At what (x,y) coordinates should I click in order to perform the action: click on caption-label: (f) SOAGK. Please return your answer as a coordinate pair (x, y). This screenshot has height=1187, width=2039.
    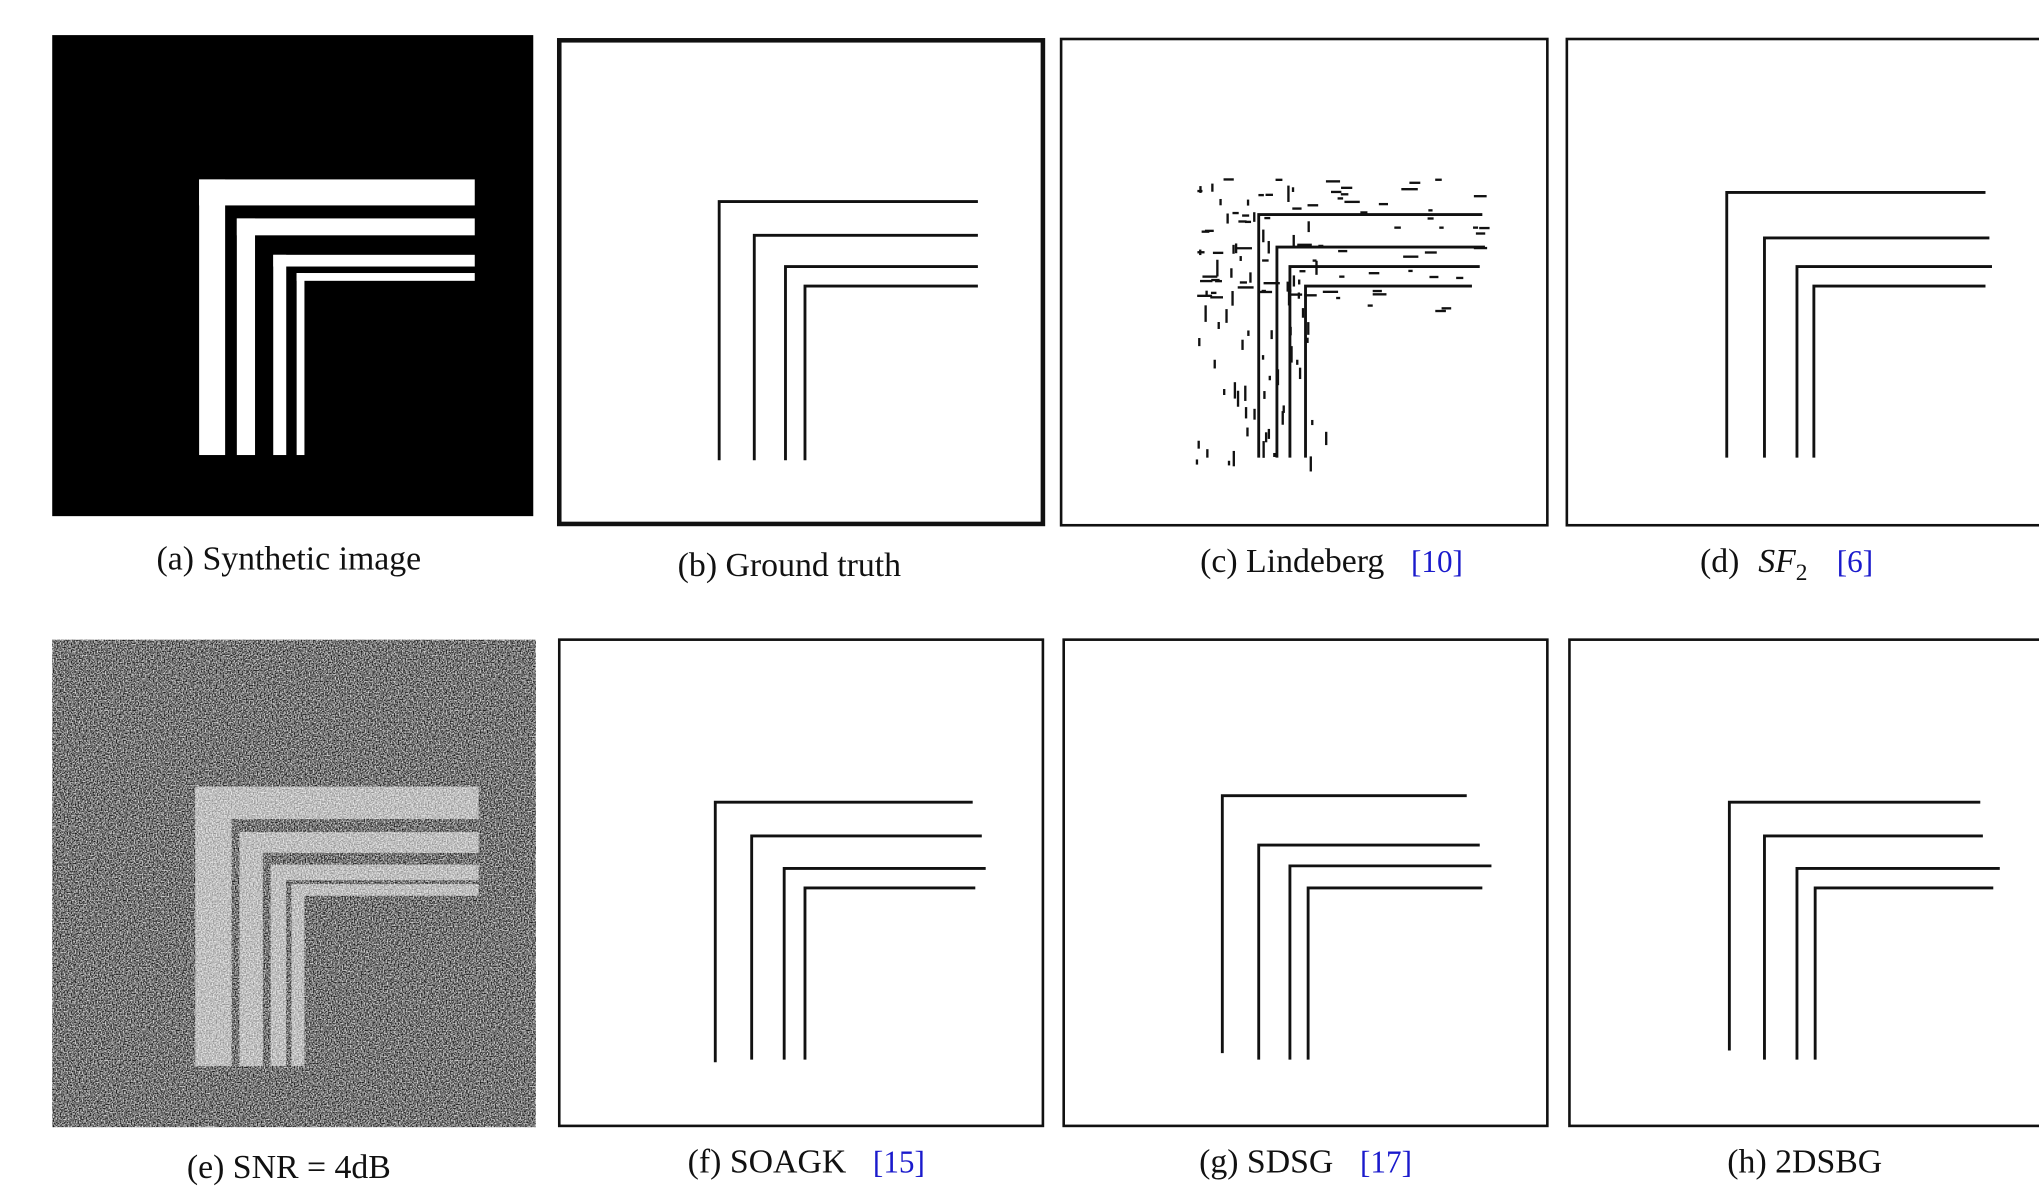
    Looking at the image, I should click on (767, 1162).